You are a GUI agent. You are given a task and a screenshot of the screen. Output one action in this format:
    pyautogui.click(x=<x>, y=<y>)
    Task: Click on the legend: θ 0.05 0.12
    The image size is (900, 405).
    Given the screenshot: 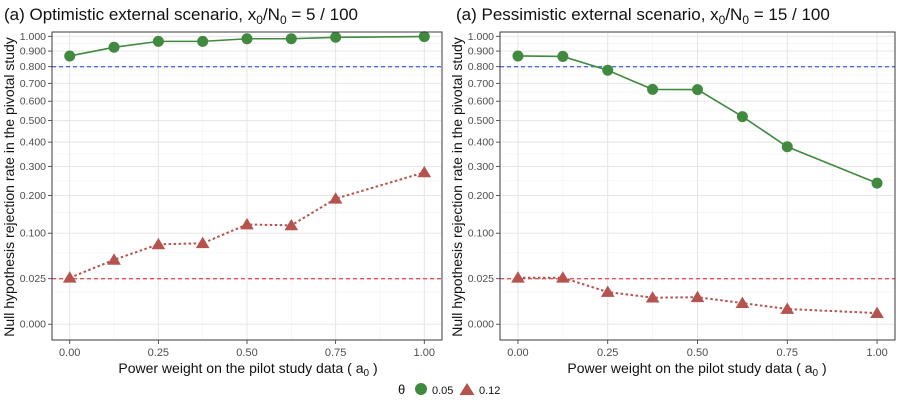 What is the action you would take?
    pyautogui.click(x=449, y=389)
    